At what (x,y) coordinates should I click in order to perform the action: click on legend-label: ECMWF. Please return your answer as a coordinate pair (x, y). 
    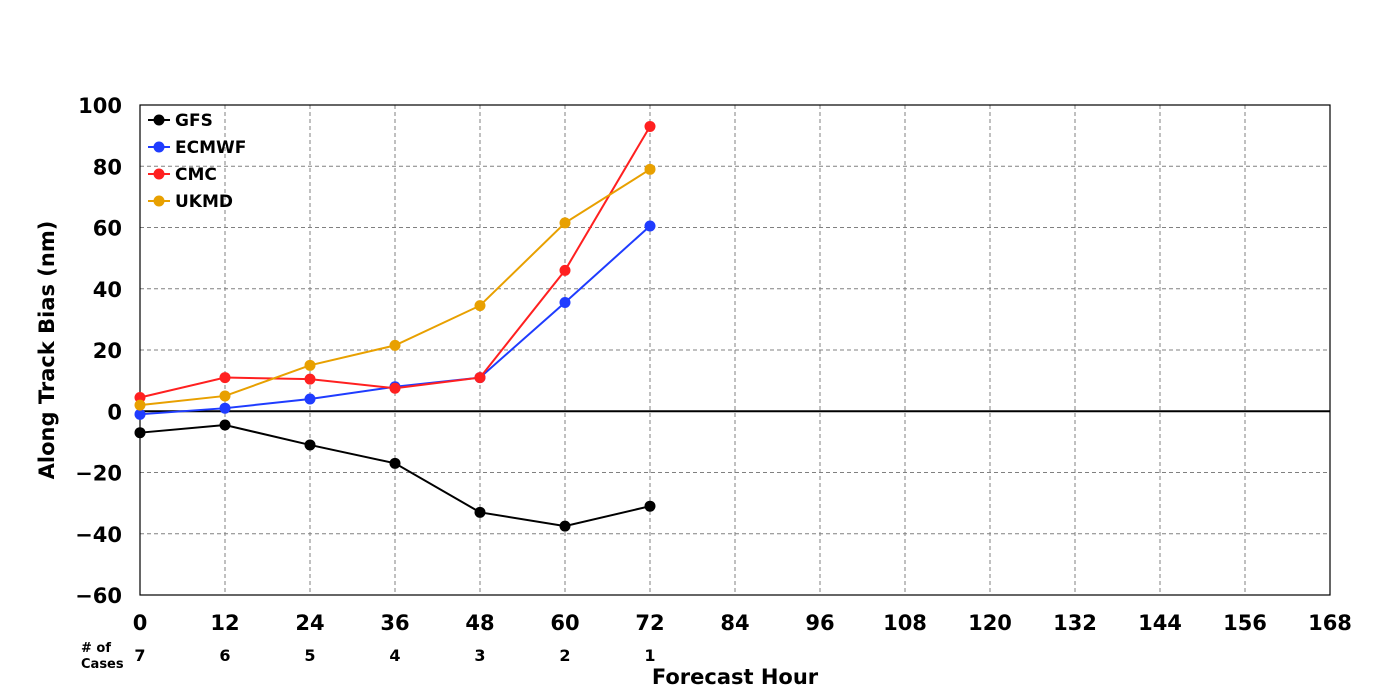
    Looking at the image, I should click on (210, 148).